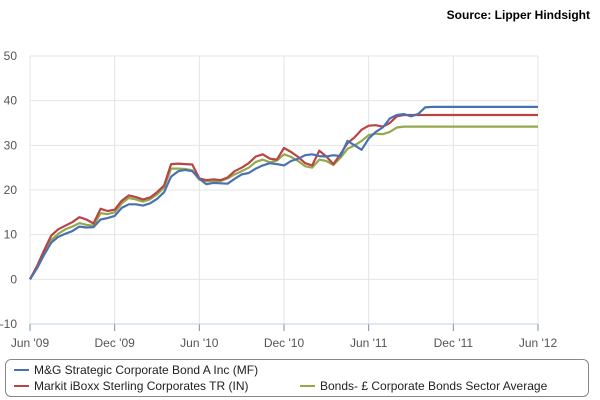  Describe the element at coordinates (11, 101) in the screenshot. I see `y-tick-label: 40` at that location.